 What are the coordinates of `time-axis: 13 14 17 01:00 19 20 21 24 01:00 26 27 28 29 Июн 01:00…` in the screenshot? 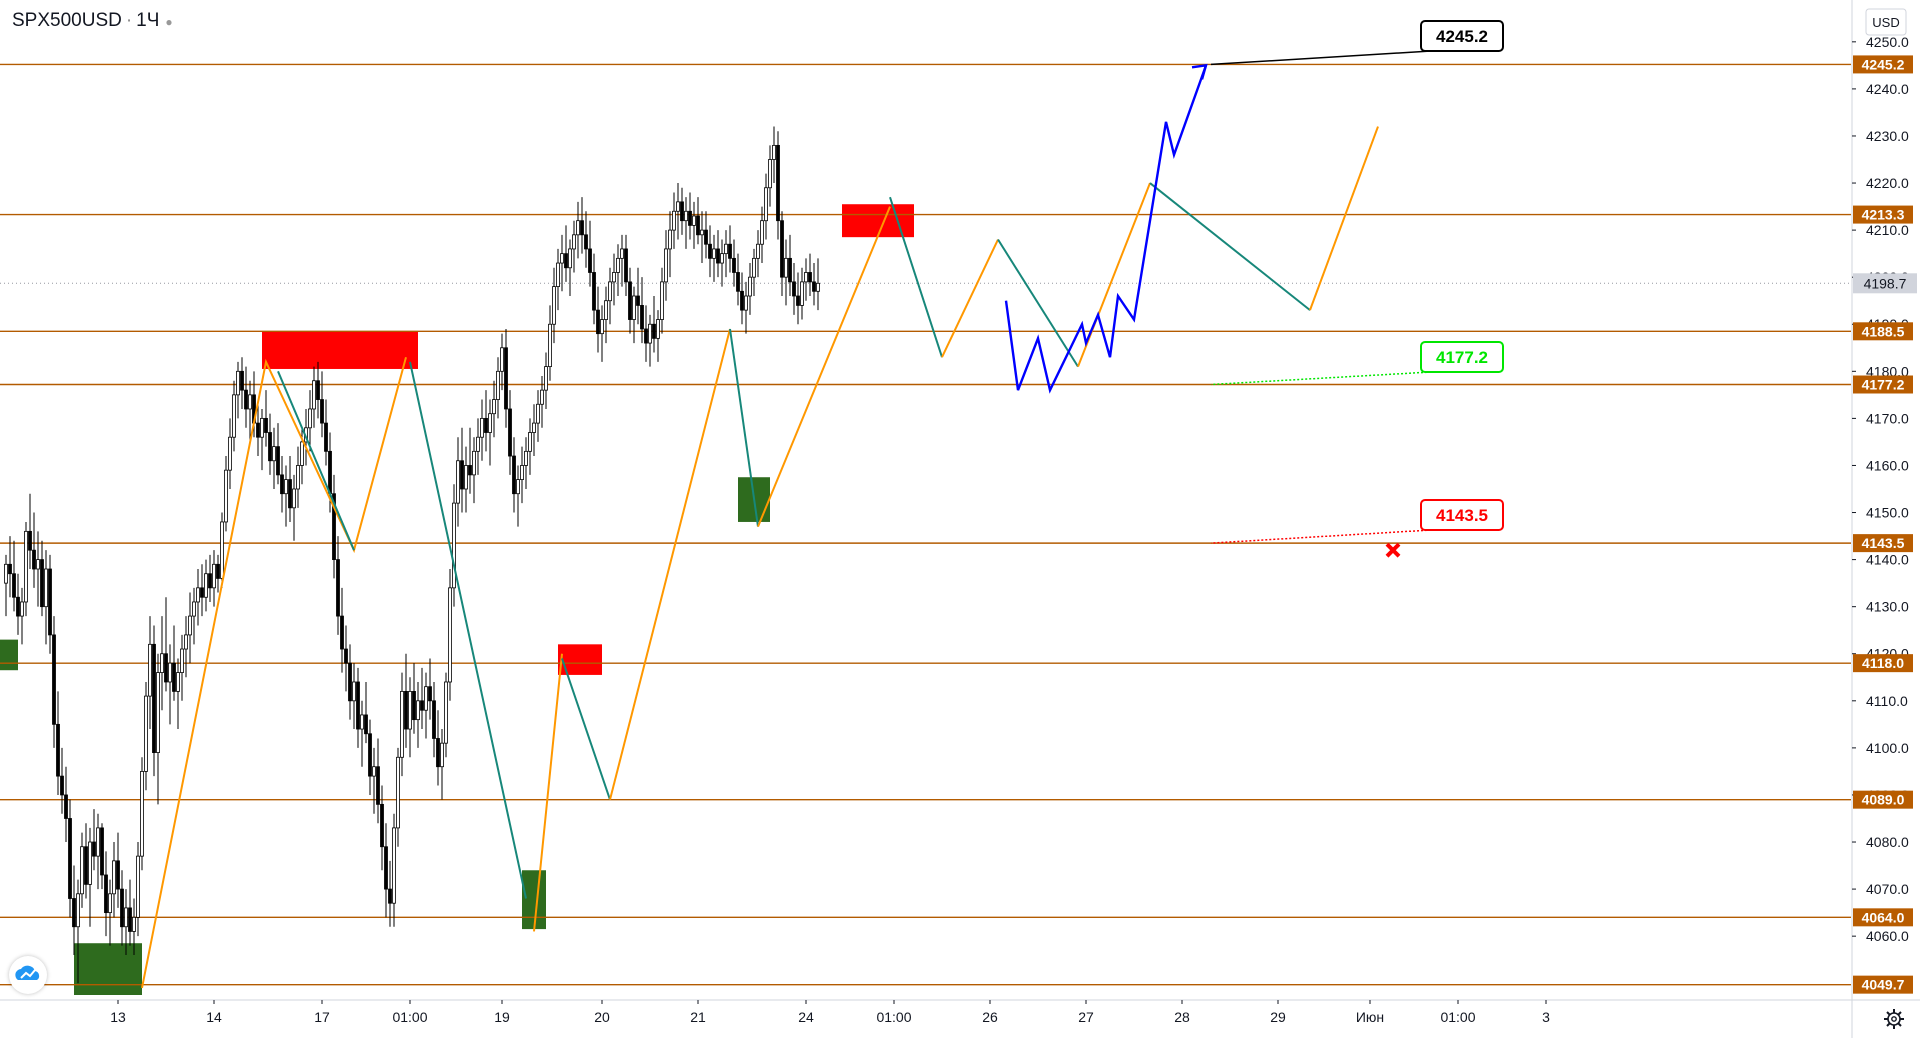 It's located at (830, 1012).